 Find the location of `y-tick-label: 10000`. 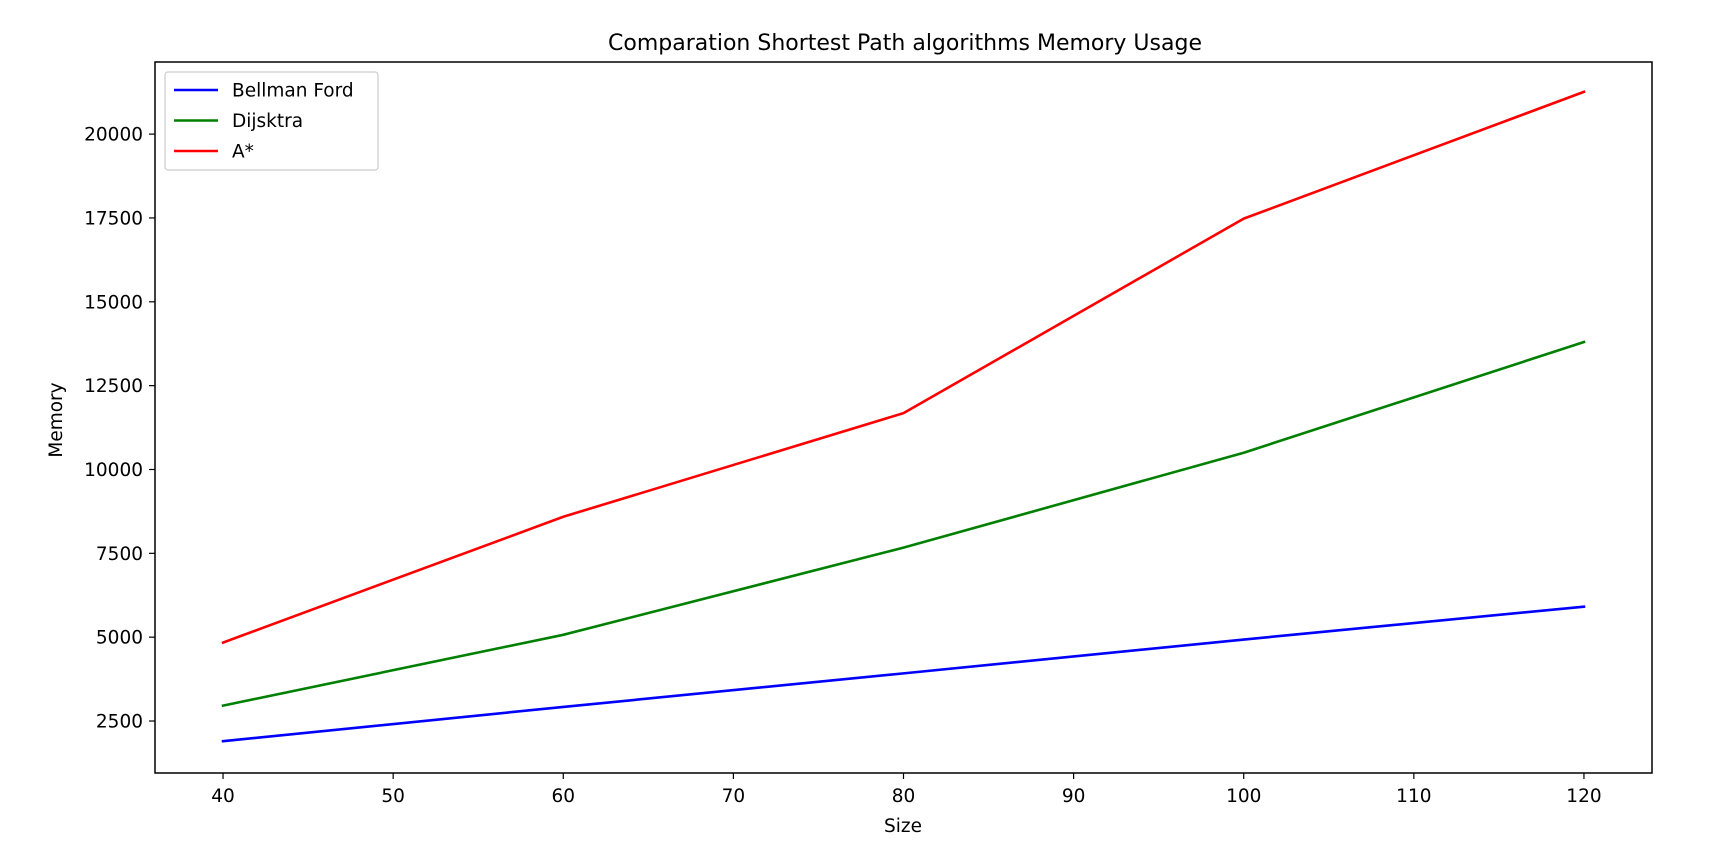

y-tick-label: 10000 is located at coordinates (113, 470).